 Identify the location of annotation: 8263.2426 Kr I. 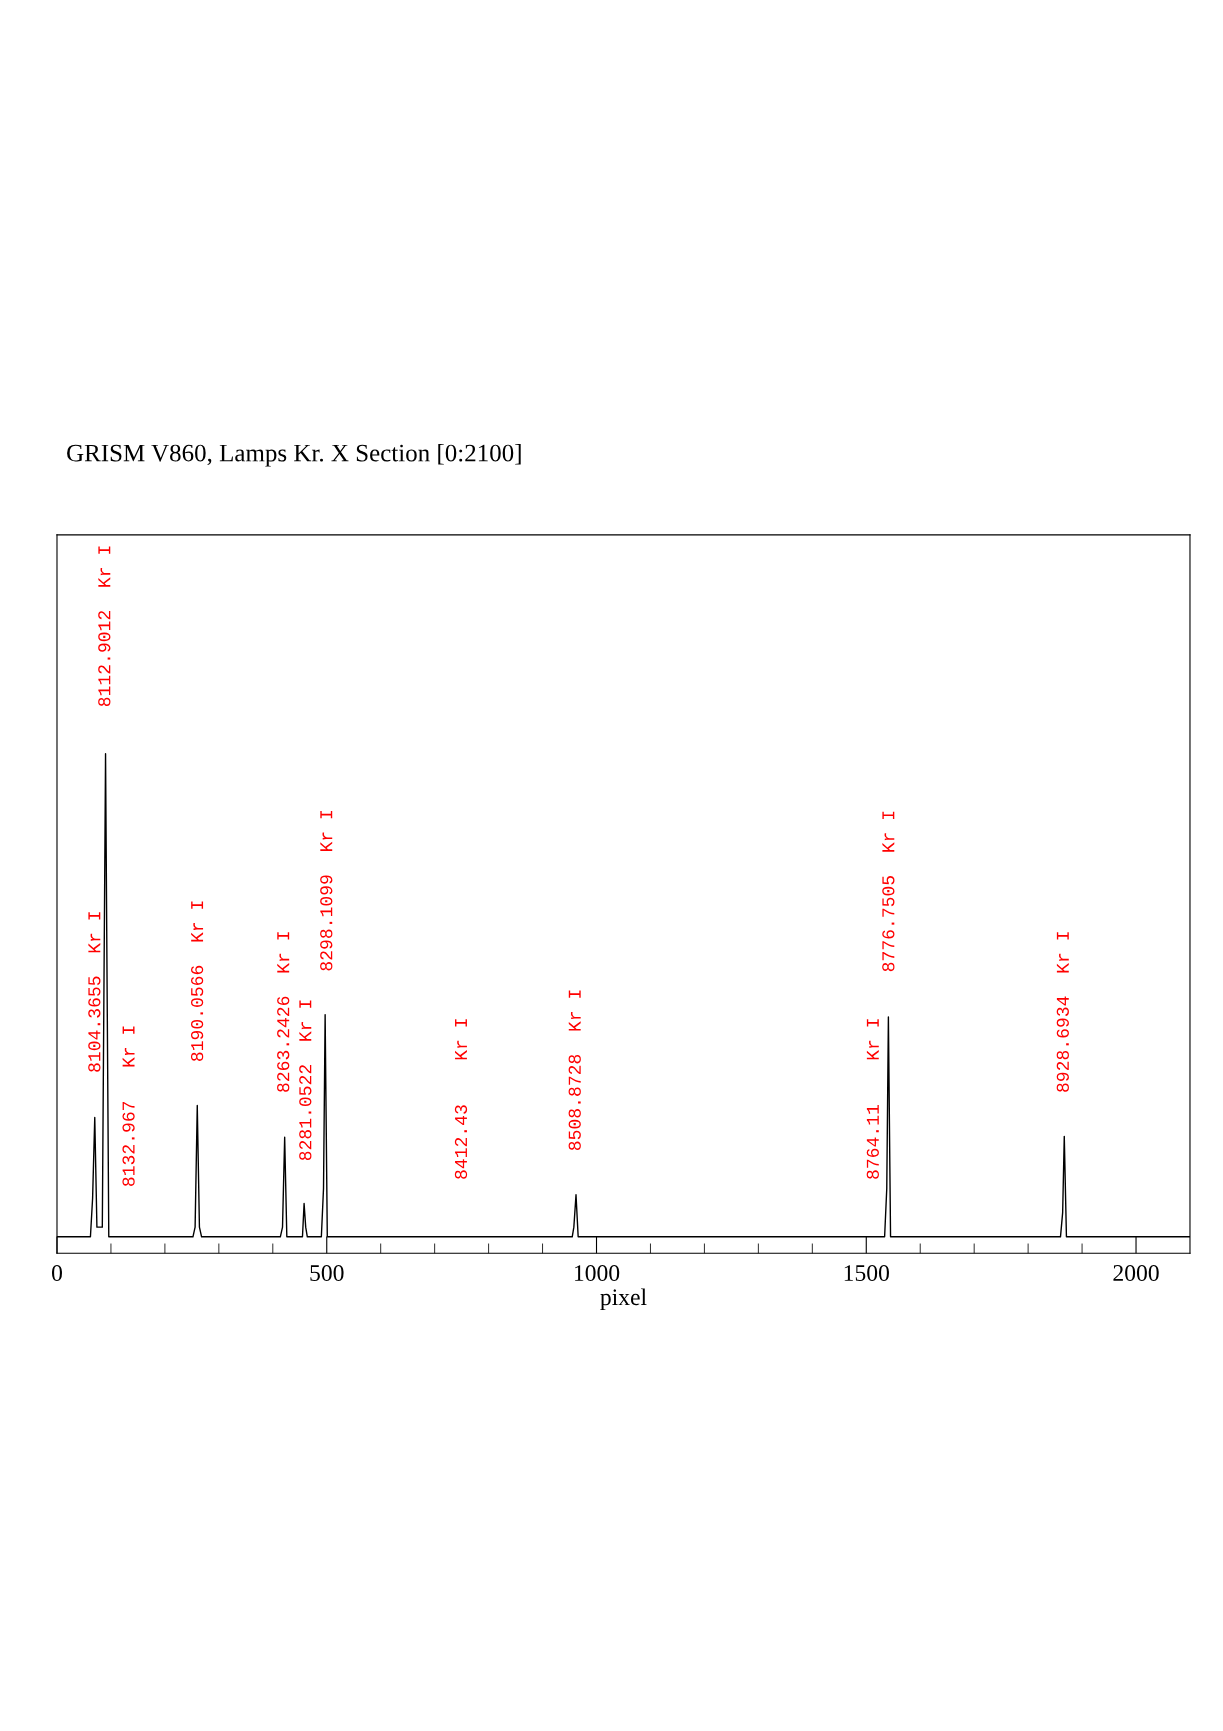
(283, 1012).